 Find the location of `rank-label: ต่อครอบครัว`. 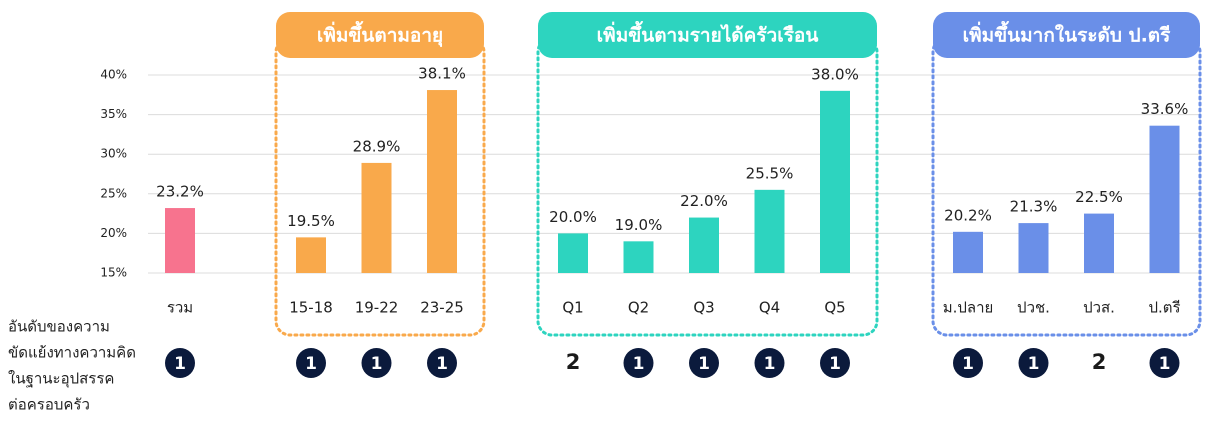

rank-label: ต่อครอบครัว is located at coordinates (49, 405).